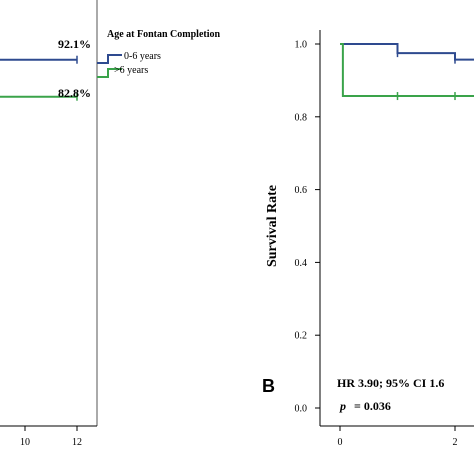  I want to click on panel-b-y-tick-label: 0.8, so click(301, 117).